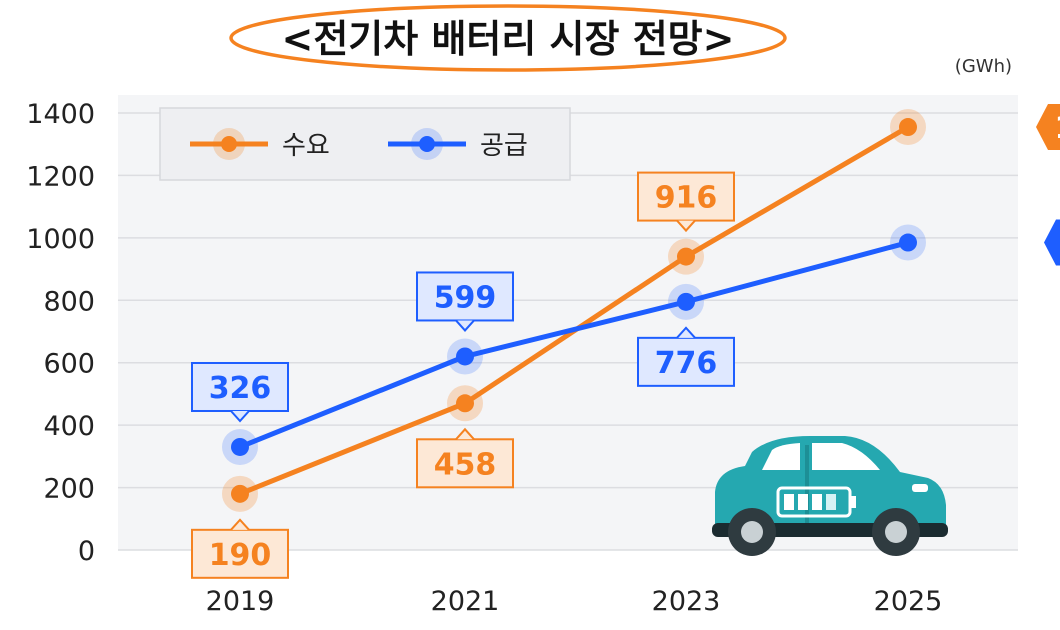  What do you see at coordinates (458, 144) in the screenshot?
I see `legend-item-supply: 공급` at bounding box center [458, 144].